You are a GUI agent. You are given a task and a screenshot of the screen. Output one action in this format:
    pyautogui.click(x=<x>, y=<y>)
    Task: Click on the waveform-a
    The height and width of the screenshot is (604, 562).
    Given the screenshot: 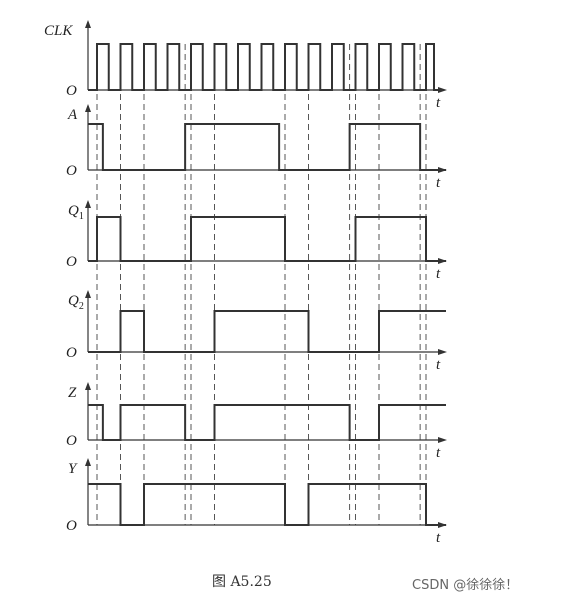 What is the action you would take?
    pyautogui.click(x=267, y=147)
    